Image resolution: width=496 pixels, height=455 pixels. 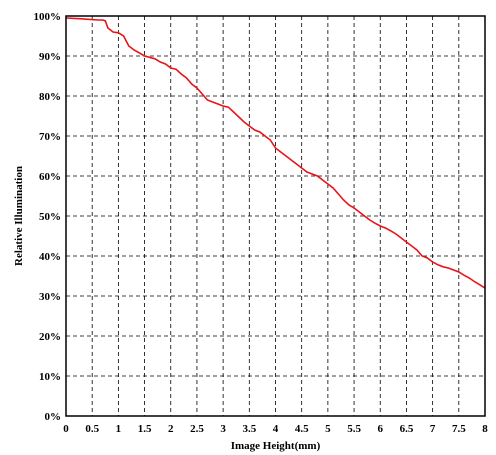 I want to click on x-tick-label: 4, so click(x=276, y=429).